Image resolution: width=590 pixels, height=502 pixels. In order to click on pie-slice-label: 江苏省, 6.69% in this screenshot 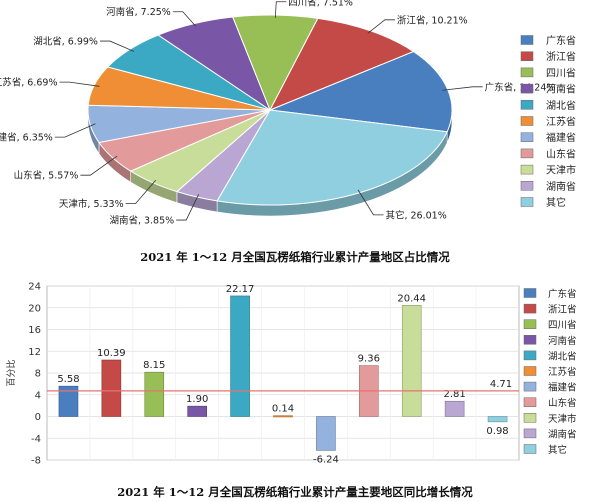, I will do `click(28, 83)`.